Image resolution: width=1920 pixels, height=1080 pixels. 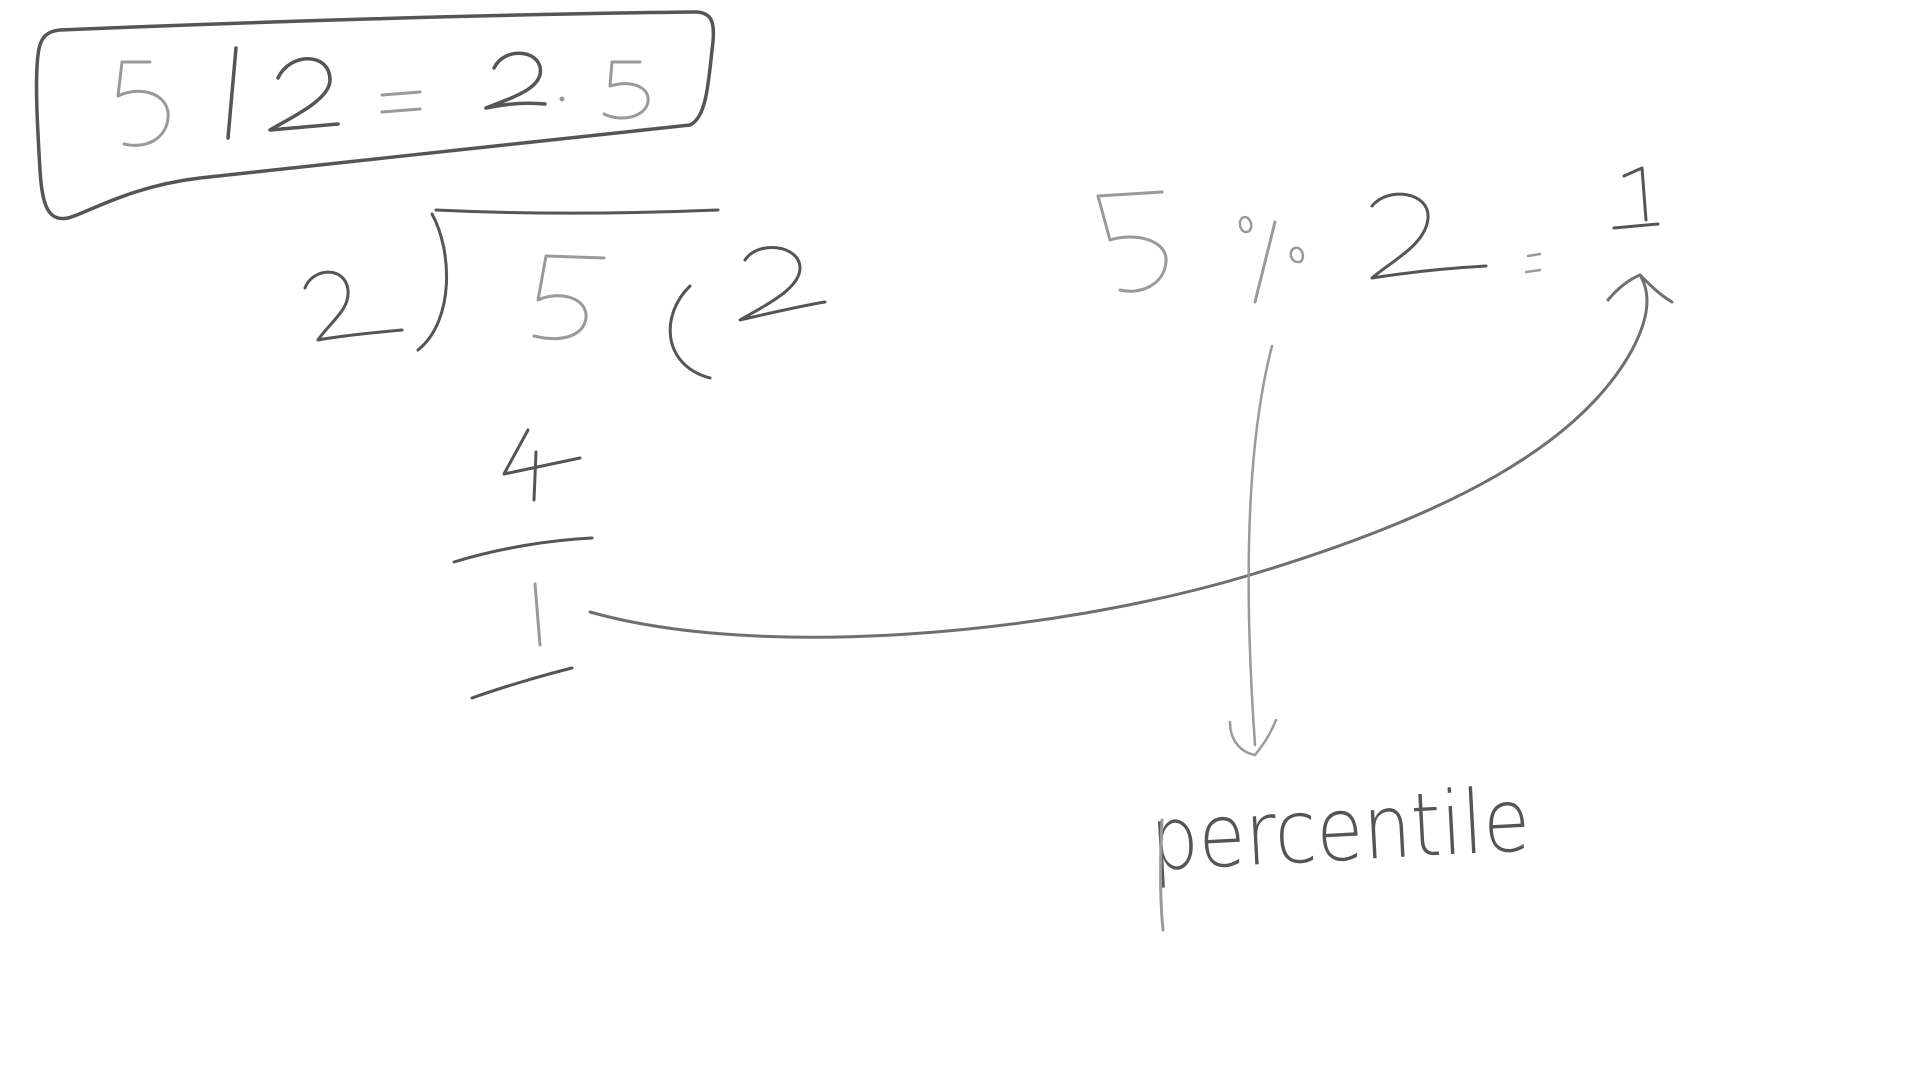 What do you see at coordinates (523, 550) in the screenshot?
I see `subtraction-line` at bounding box center [523, 550].